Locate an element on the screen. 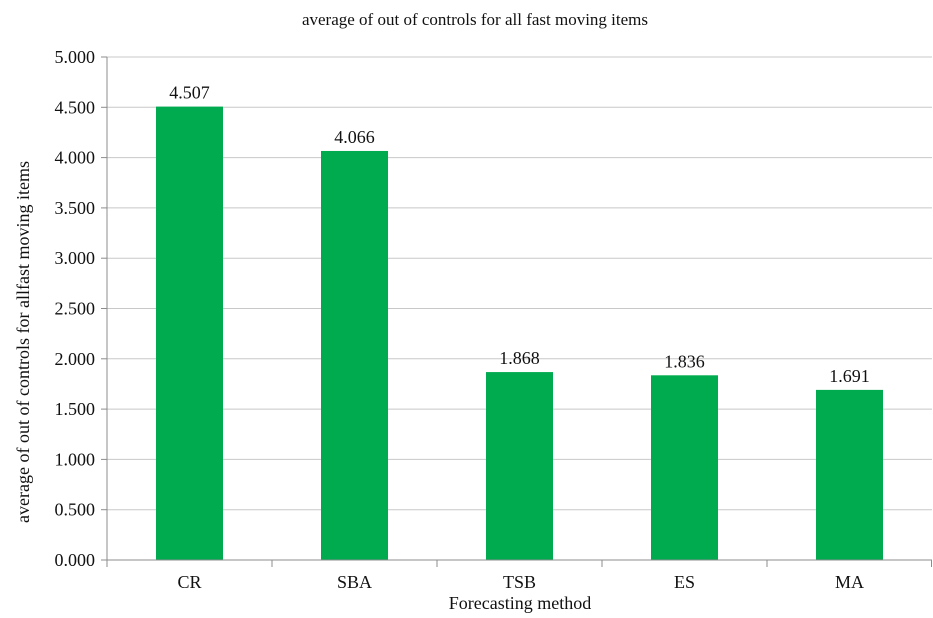 This screenshot has height=618, width=933. y-tick-label: 4.000 is located at coordinates (75, 158).